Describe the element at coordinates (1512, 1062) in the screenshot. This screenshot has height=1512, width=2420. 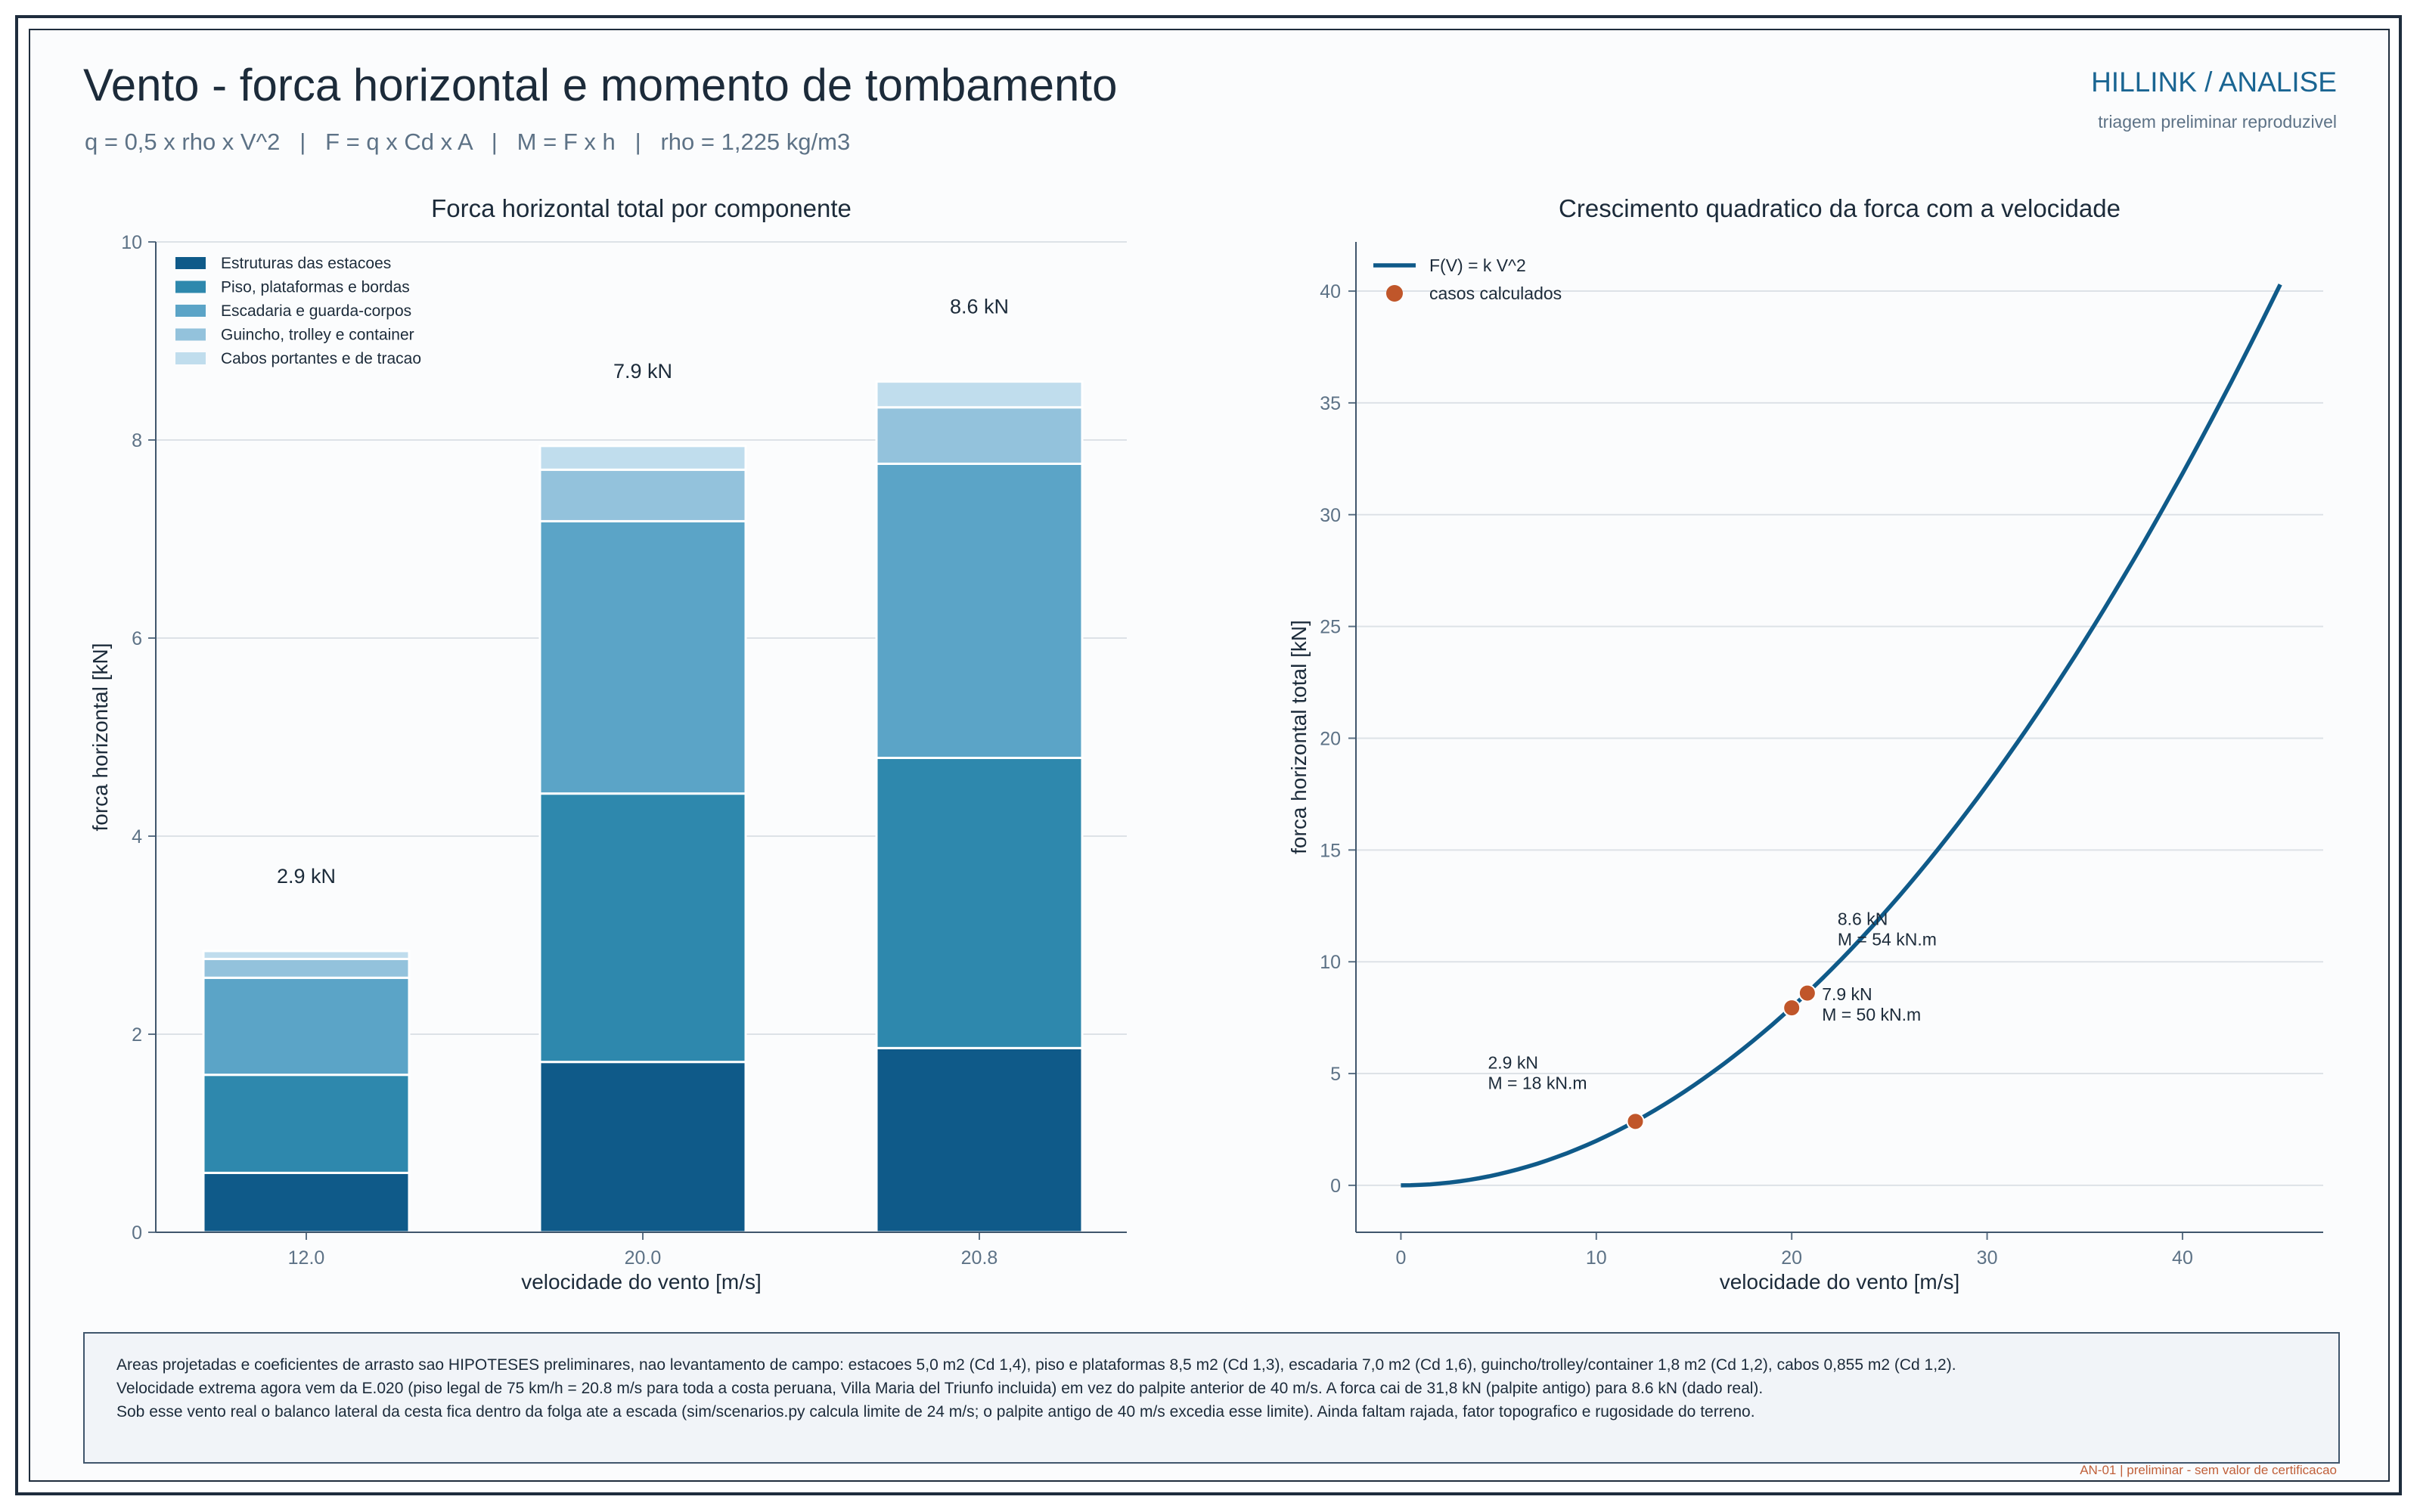
I see `point-label-force: 2.9 kN` at that location.